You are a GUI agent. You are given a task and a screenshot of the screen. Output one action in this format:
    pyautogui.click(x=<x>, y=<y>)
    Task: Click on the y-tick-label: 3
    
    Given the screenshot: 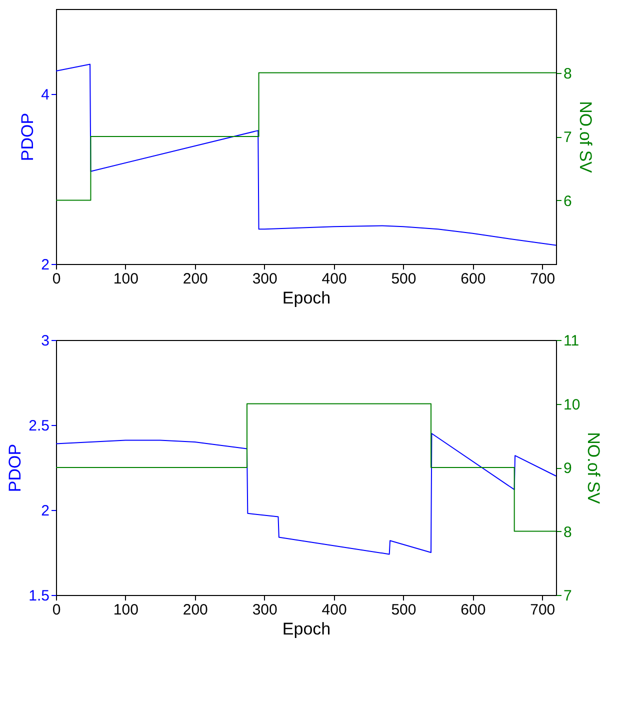 What is the action you would take?
    pyautogui.click(x=45, y=341)
    